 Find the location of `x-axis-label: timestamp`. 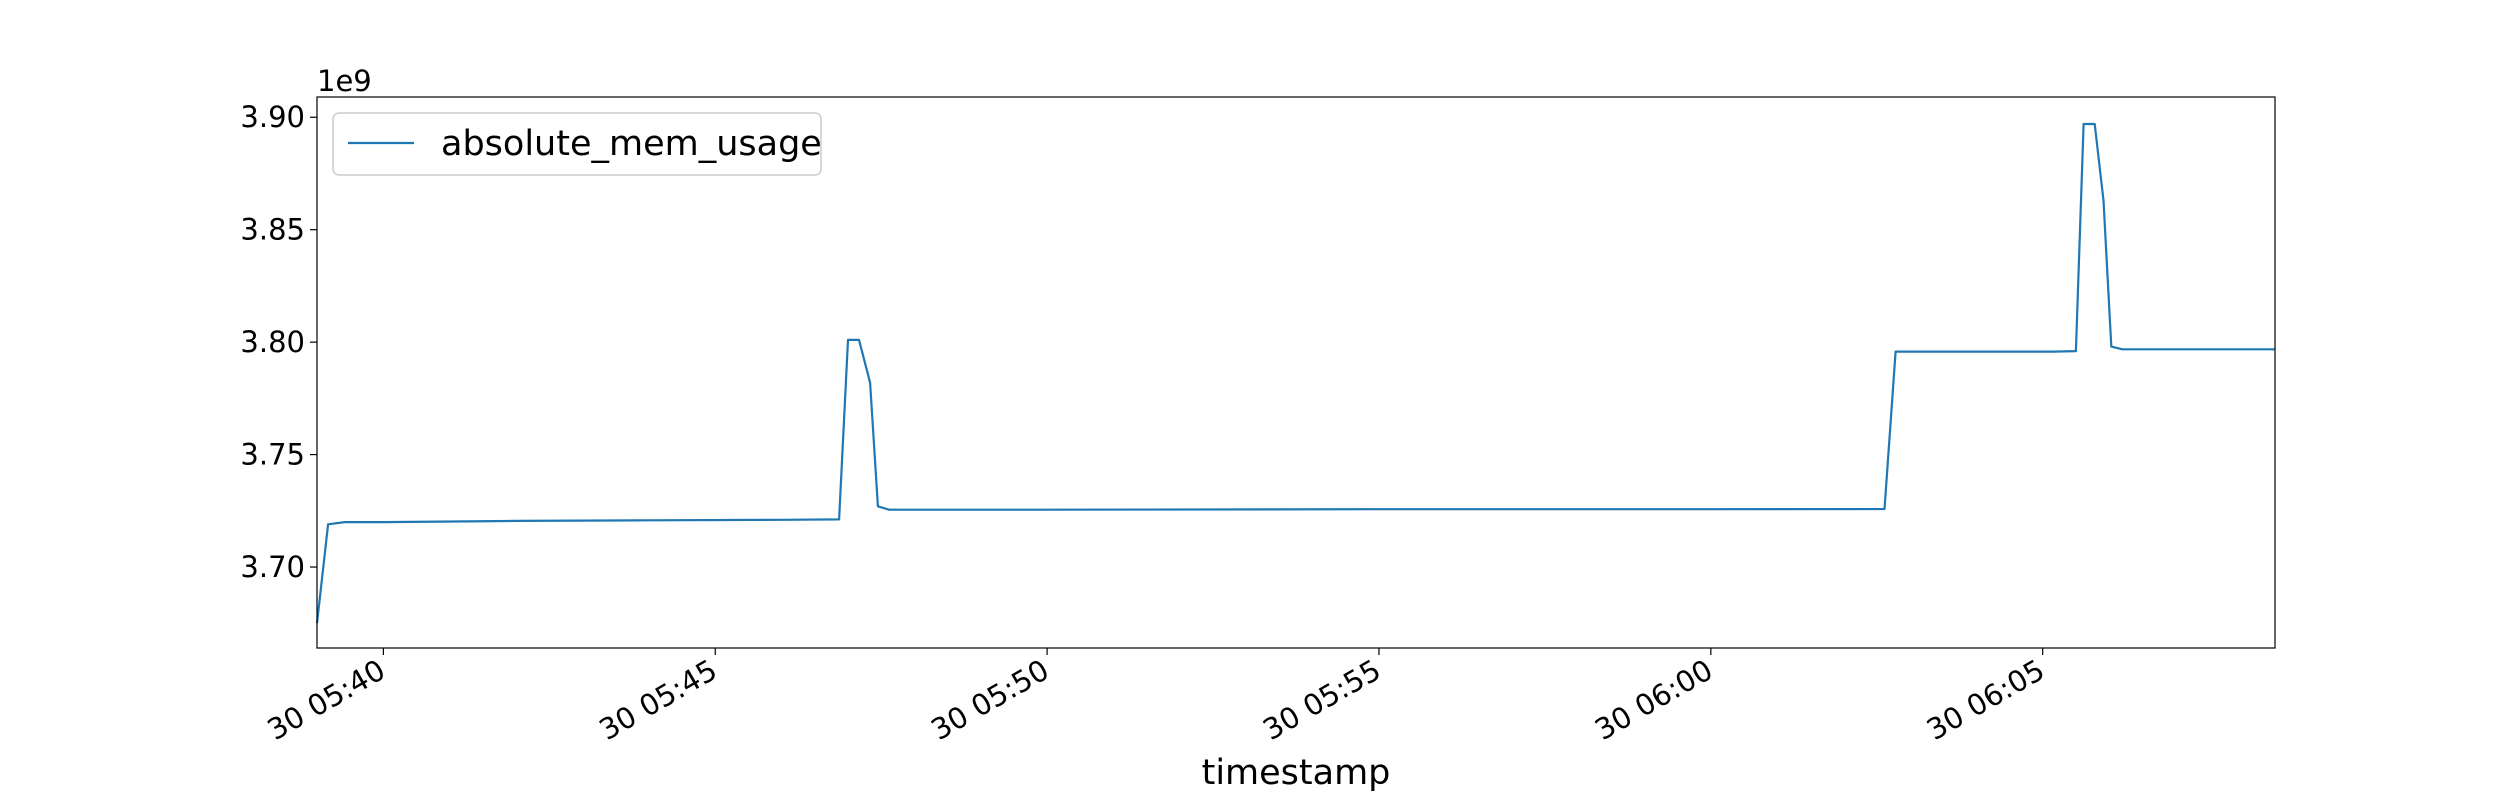

x-axis-label: timestamp is located at coordinates (1296, 773).